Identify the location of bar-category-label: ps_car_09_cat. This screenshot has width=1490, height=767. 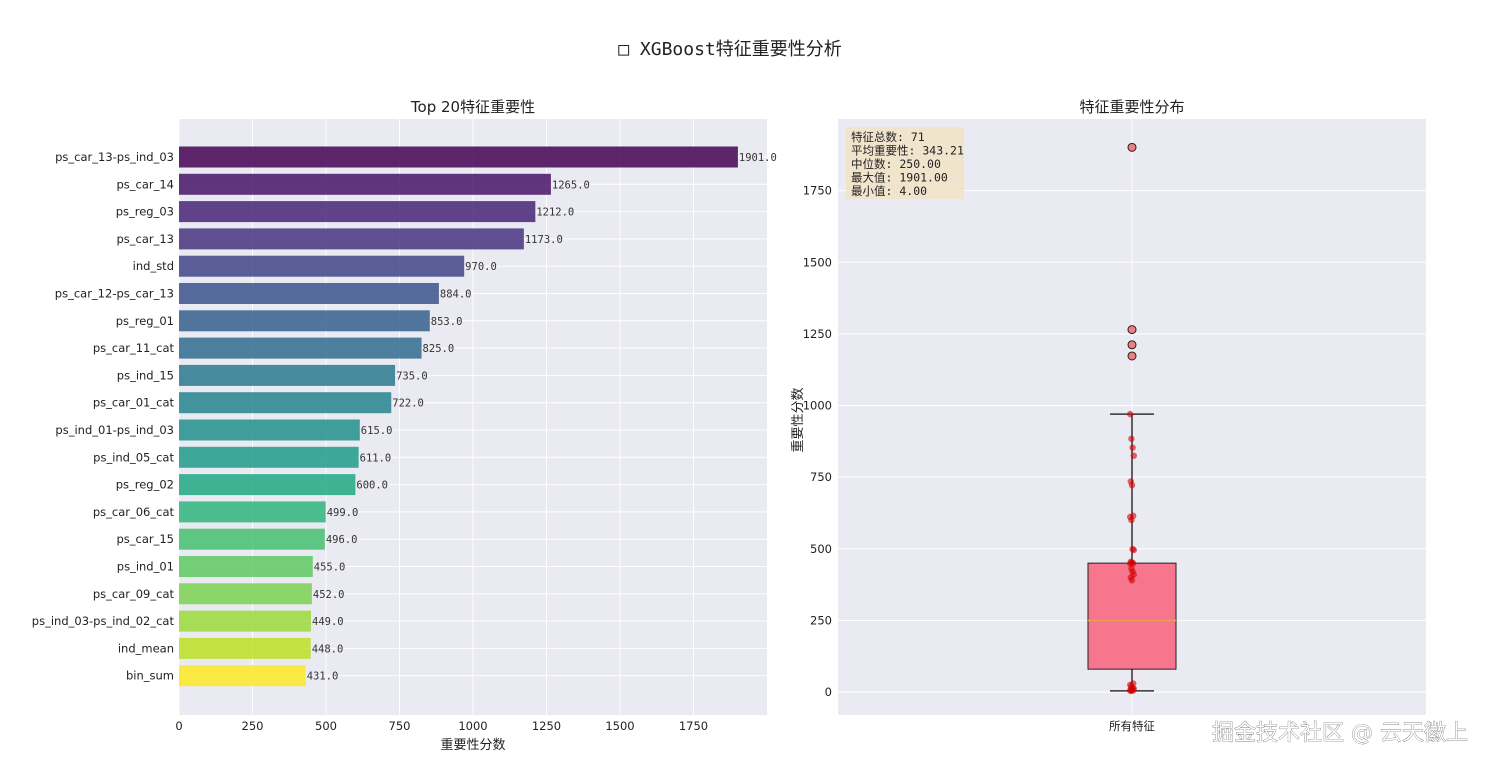
(134, 594).